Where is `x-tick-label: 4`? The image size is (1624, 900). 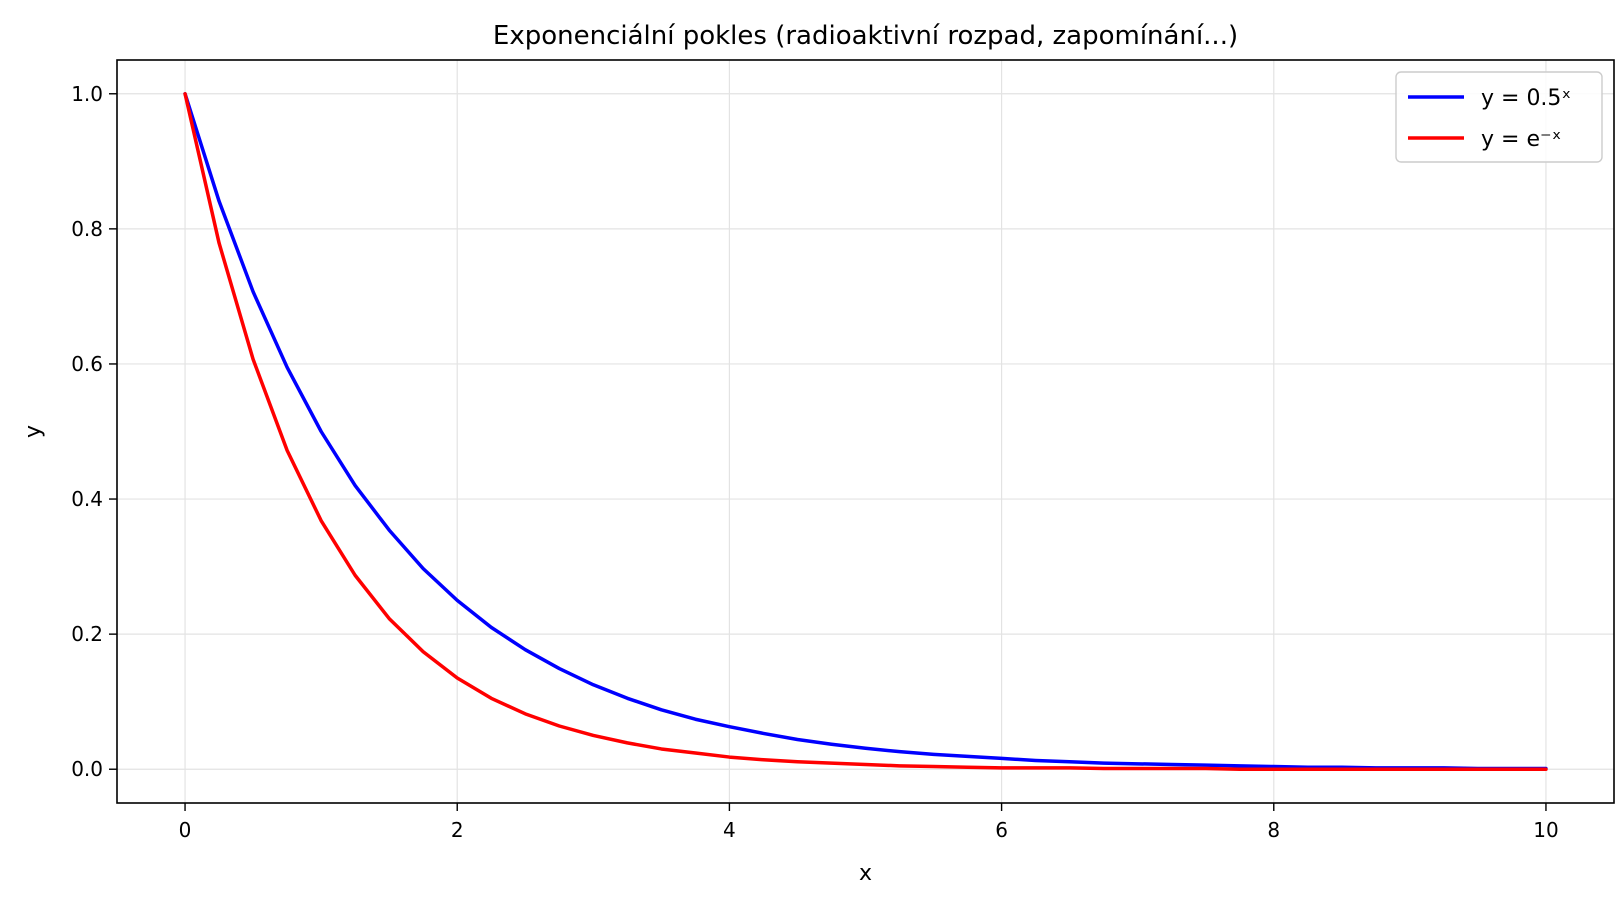 x-tick-label: 4 is located at coordinates (729, 830).